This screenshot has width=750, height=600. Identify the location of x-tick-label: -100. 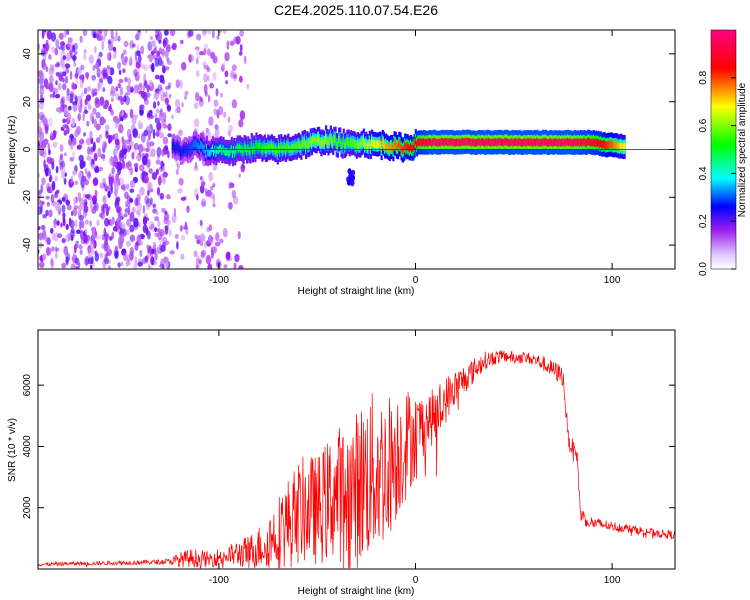
(219, 280).